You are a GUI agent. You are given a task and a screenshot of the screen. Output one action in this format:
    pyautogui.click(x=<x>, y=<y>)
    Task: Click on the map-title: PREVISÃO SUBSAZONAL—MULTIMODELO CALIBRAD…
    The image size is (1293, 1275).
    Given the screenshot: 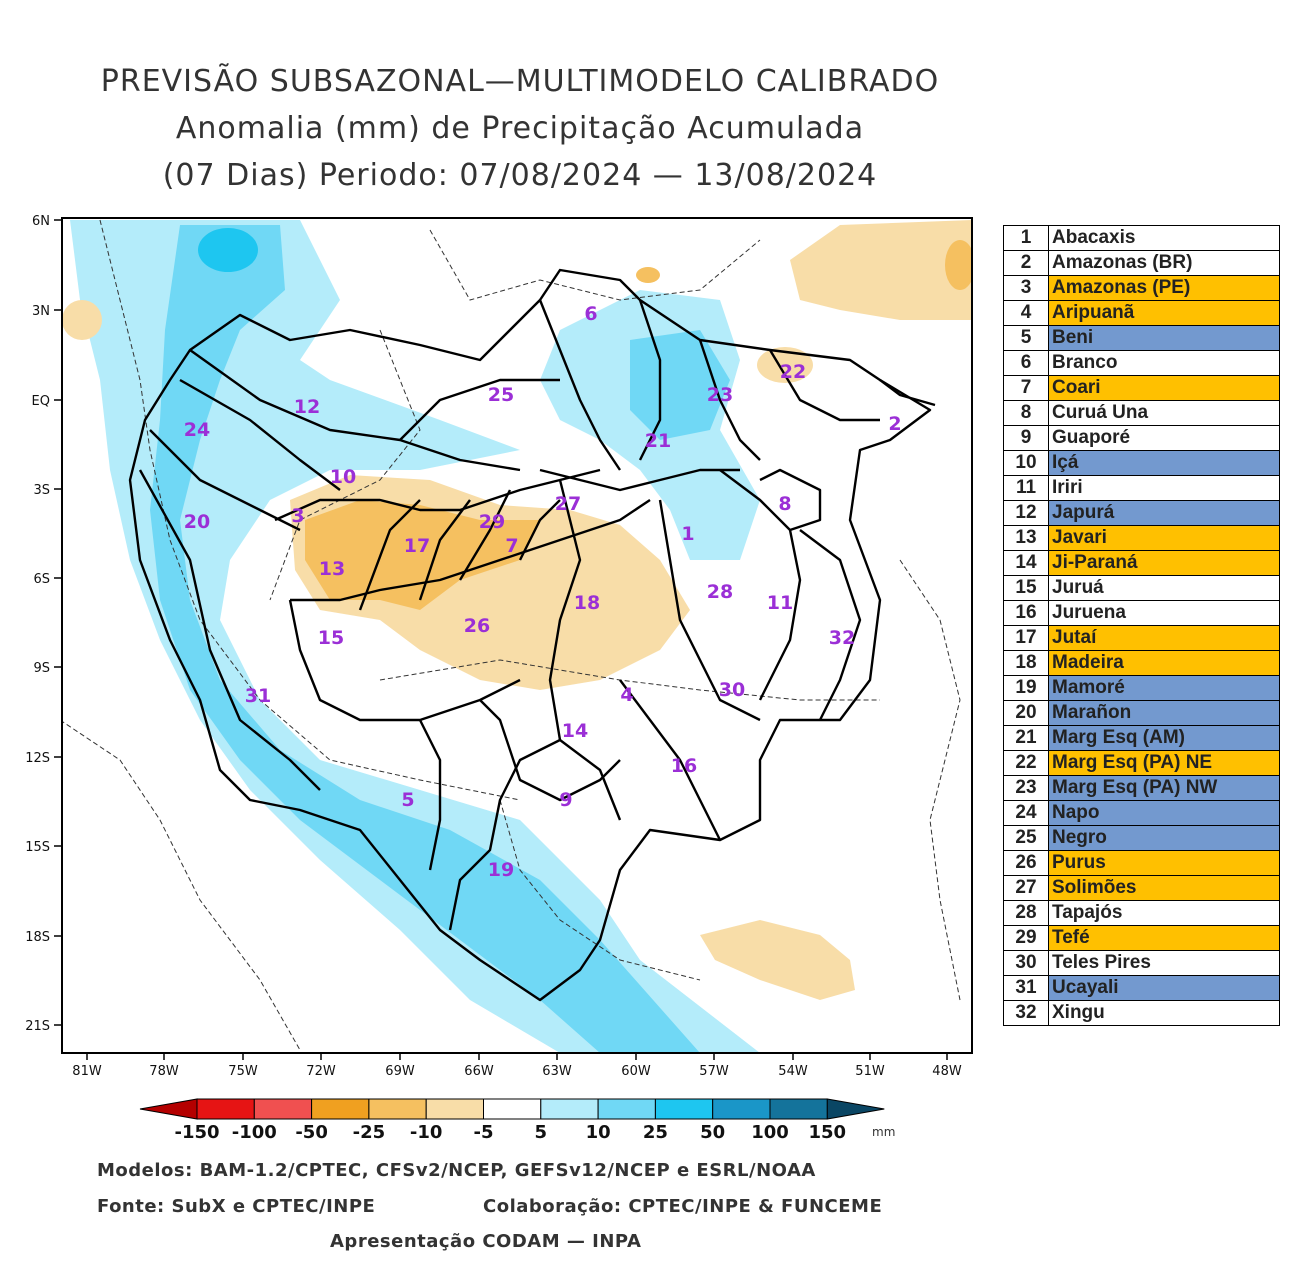 What is the action you would take?
    pyautogui.click(x=520, y=128)
    